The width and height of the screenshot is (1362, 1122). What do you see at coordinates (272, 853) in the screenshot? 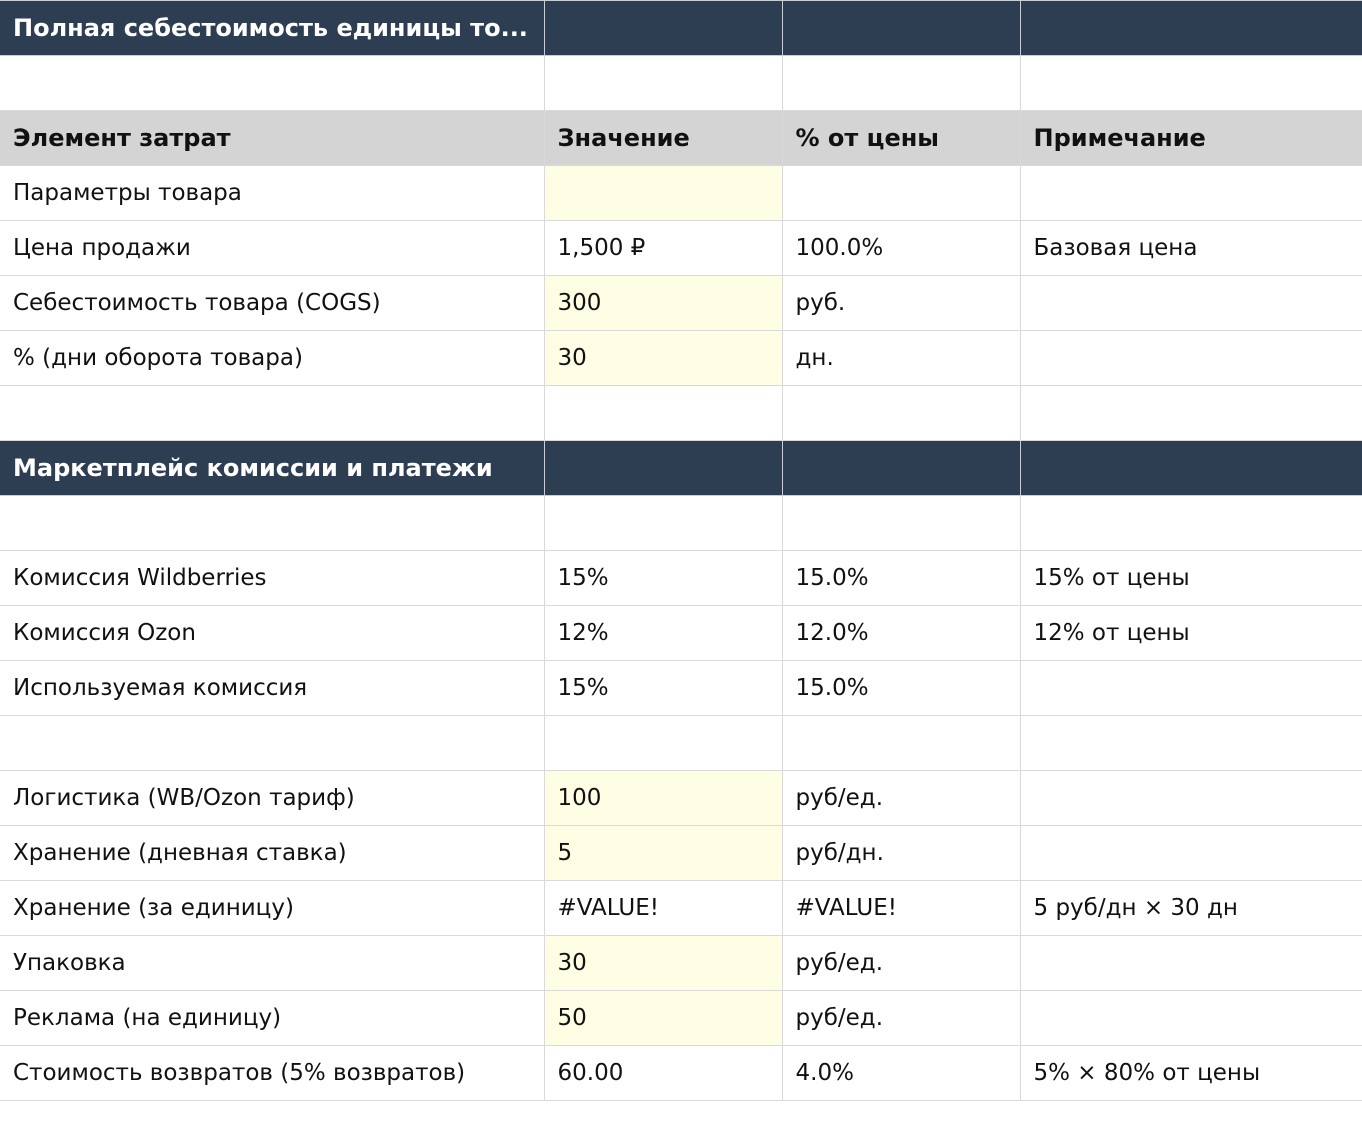
I see `storage-daily-label: Хранение (дневная ставка)` at bounding box center [272, 853].